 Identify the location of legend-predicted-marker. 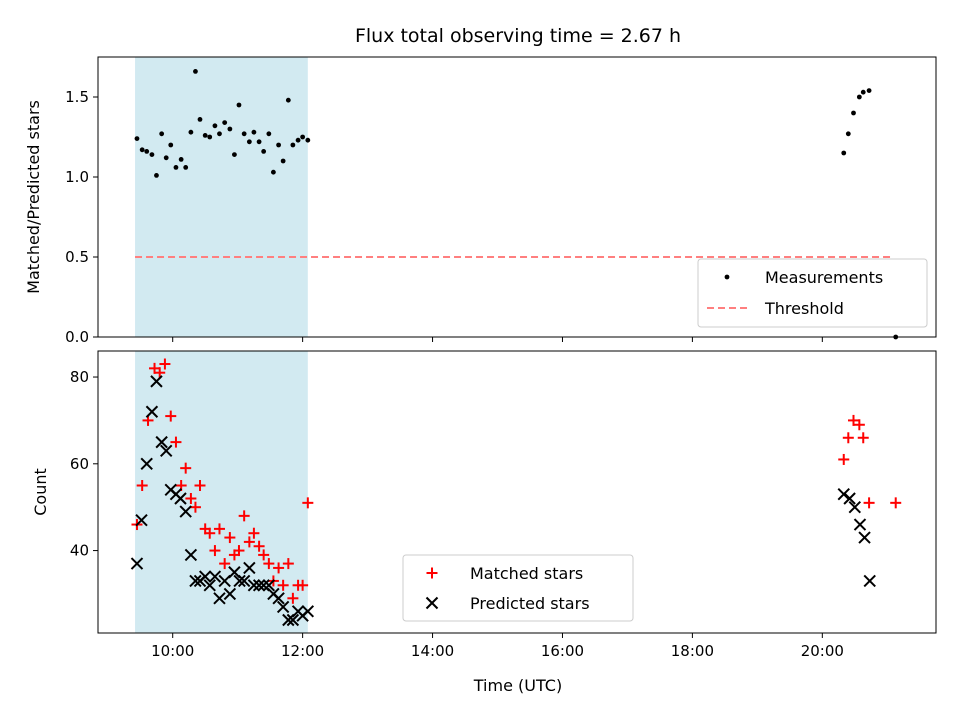
(432, 603).